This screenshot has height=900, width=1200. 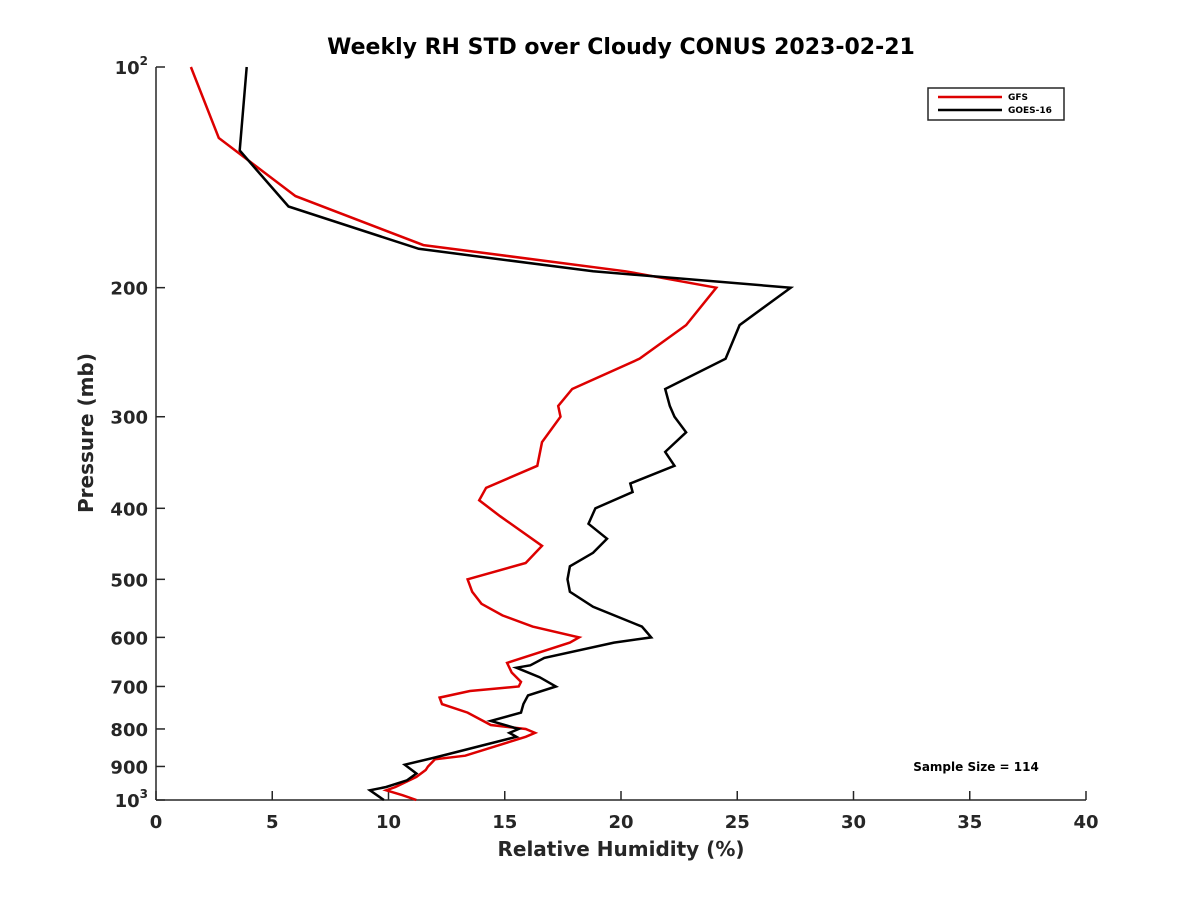 I want to click on sample-size-annotation: Sample Size = 114, so click(x=976, y=767).